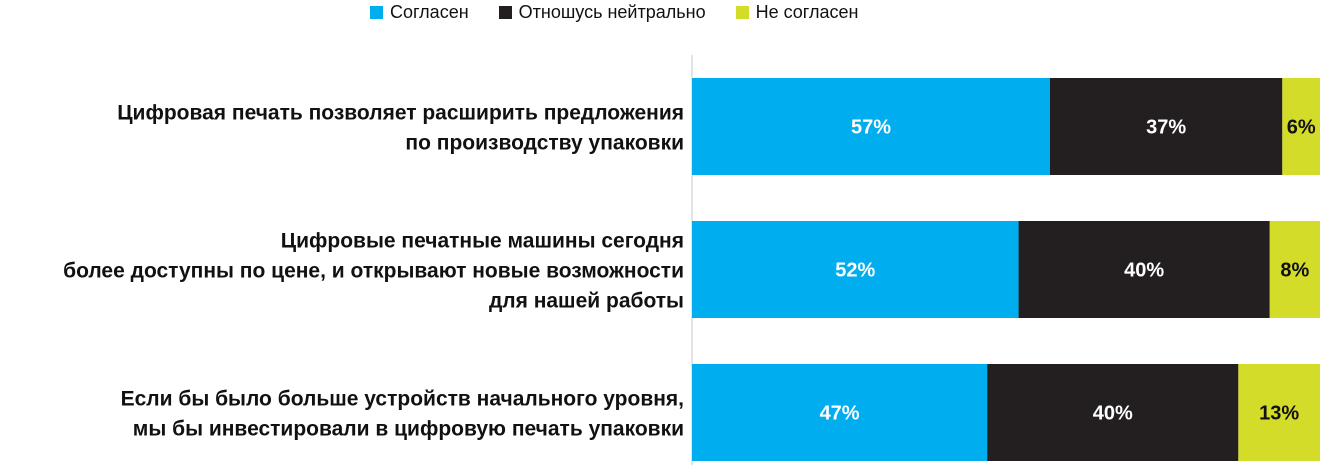  Describe the element at coordinates (482, 241) in the screenshot. I see `category-label-2-line-1: Цифровые печатные машины сегодня` at that location.